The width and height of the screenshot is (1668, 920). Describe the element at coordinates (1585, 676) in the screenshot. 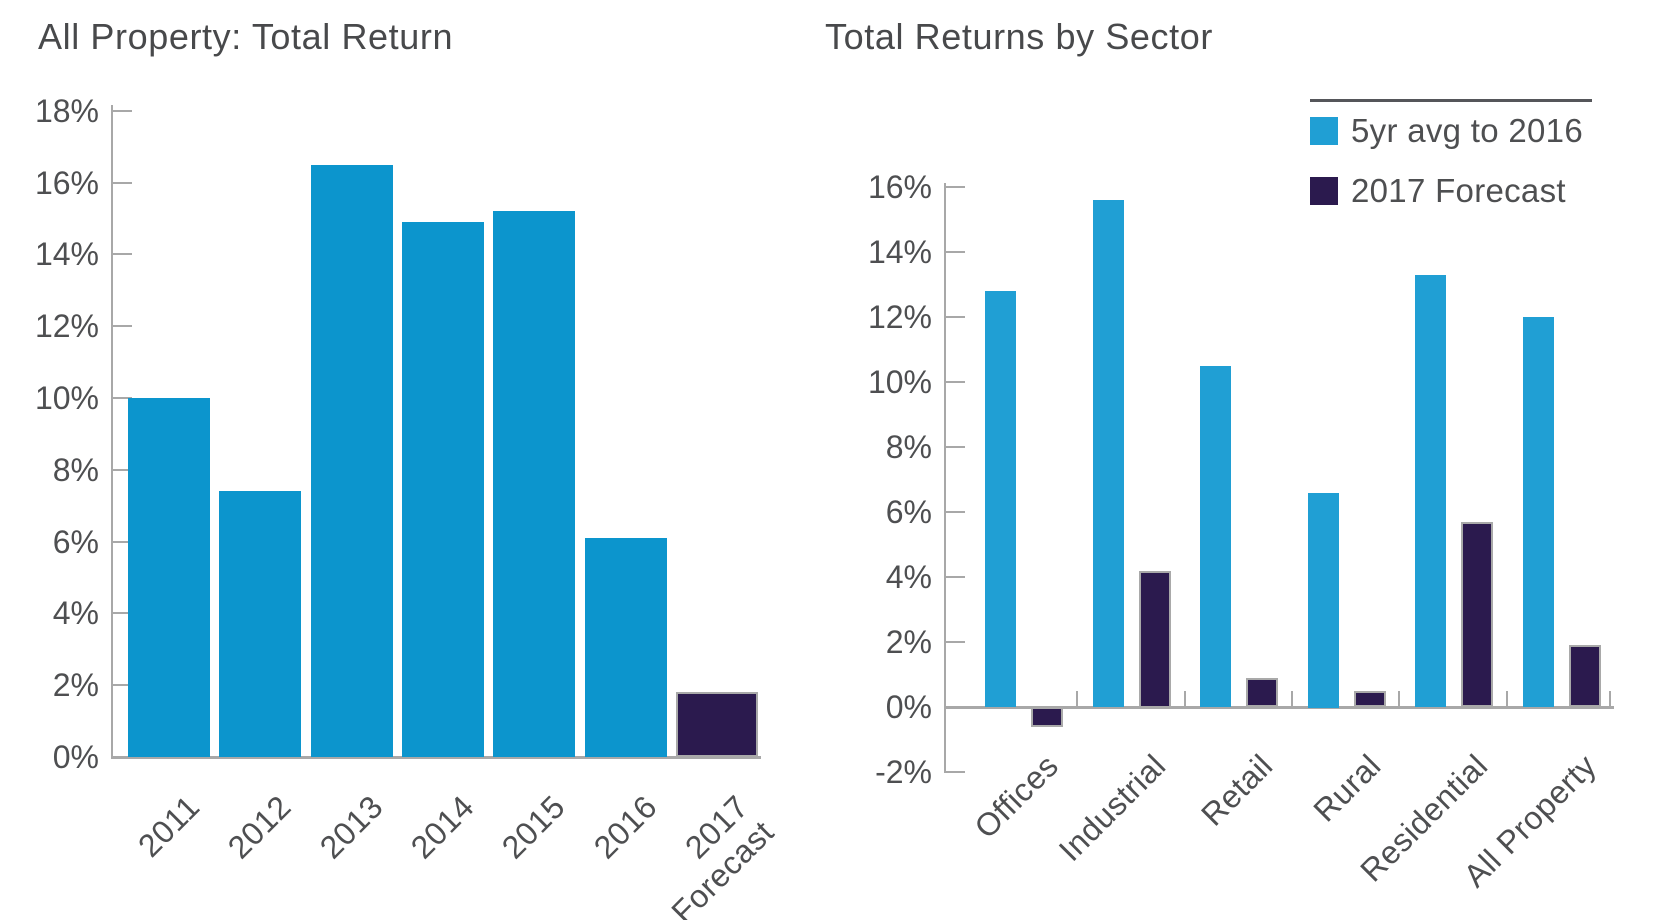

I see `bar-2017-forecast-all-property` at that location.